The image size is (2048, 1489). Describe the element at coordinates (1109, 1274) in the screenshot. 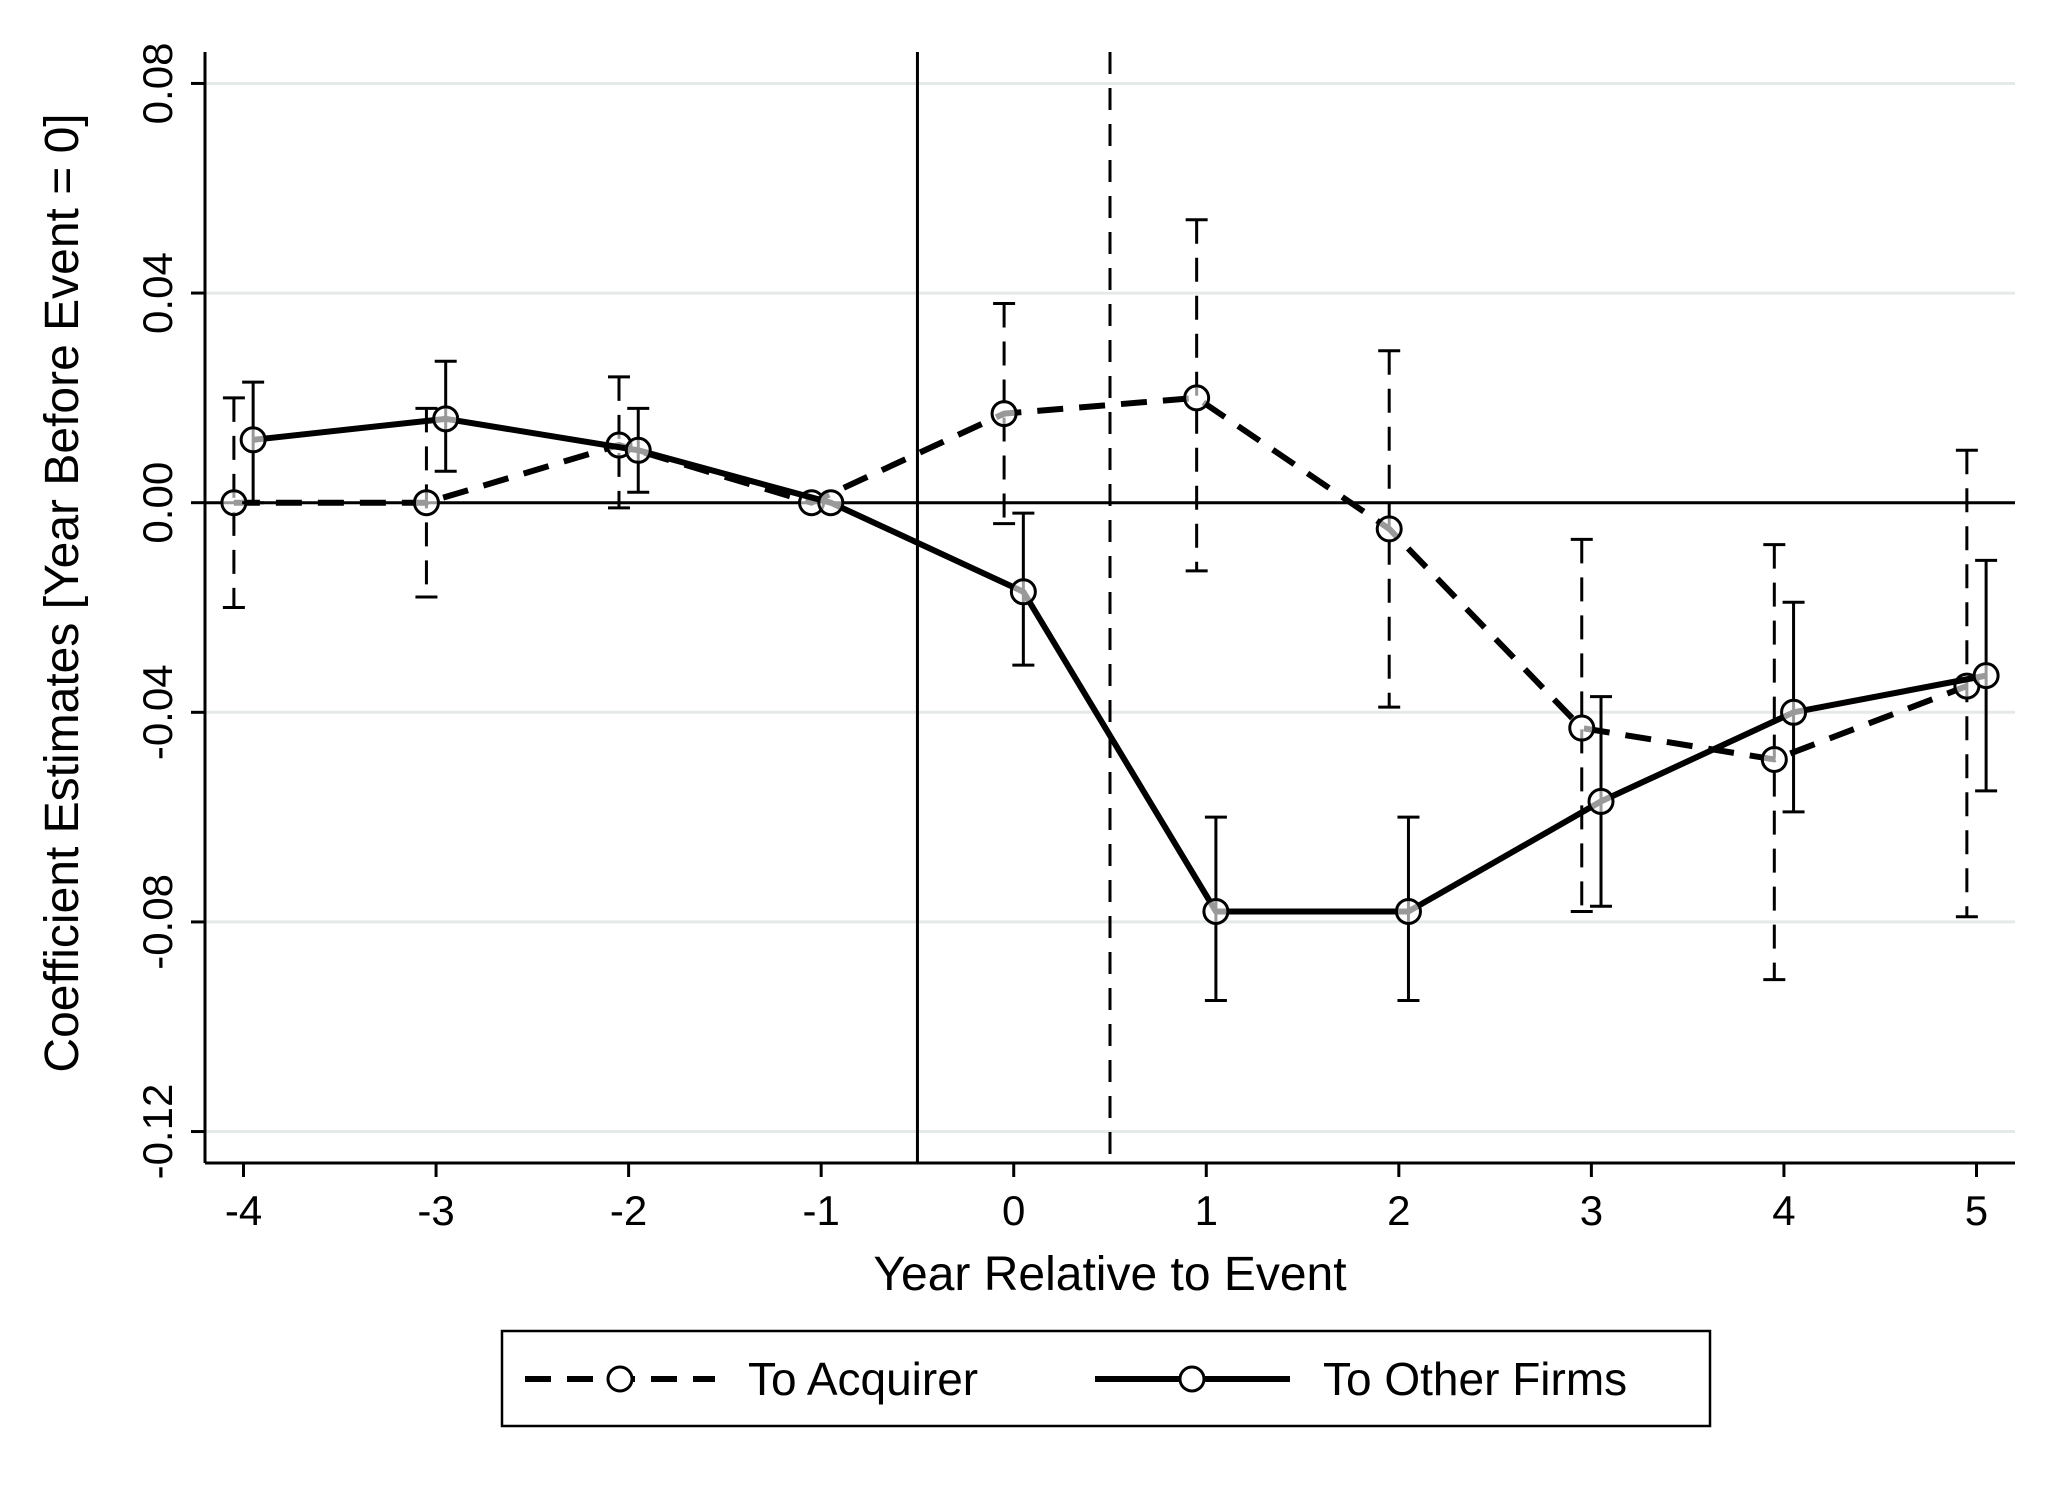

I see `x-axis-title: Year Relative to Event` at that location.